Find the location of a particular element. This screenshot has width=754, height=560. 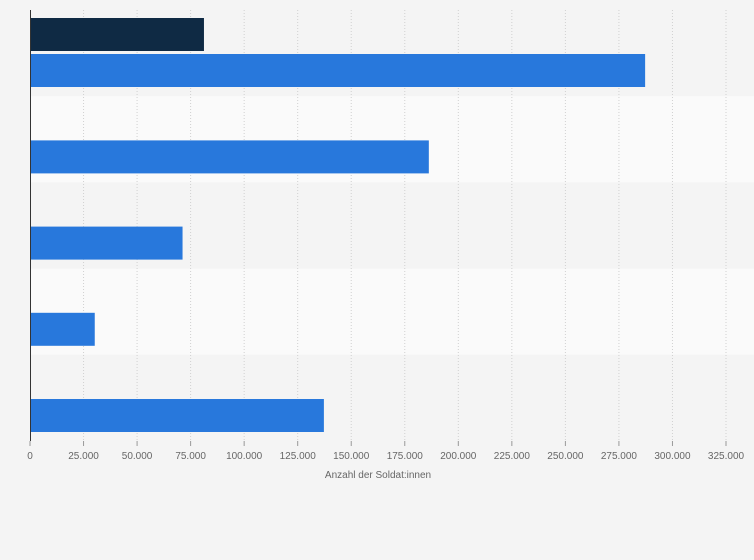

x-tick-label: 75.000 is located at coordinates (190, 456).